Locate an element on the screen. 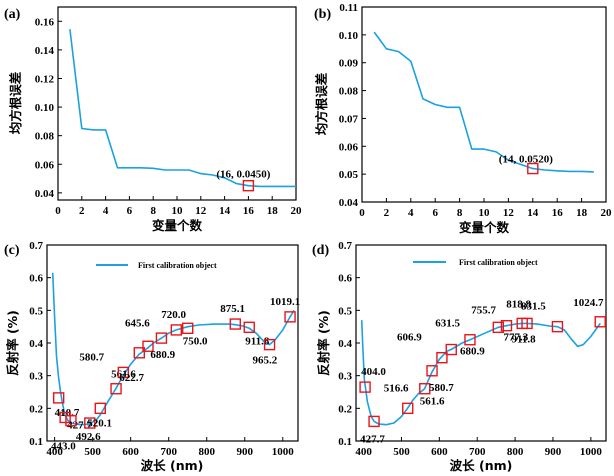 This screenshot has width=614, height=476. y-tick-label: 0.10 is located at coordinates (45, 108).